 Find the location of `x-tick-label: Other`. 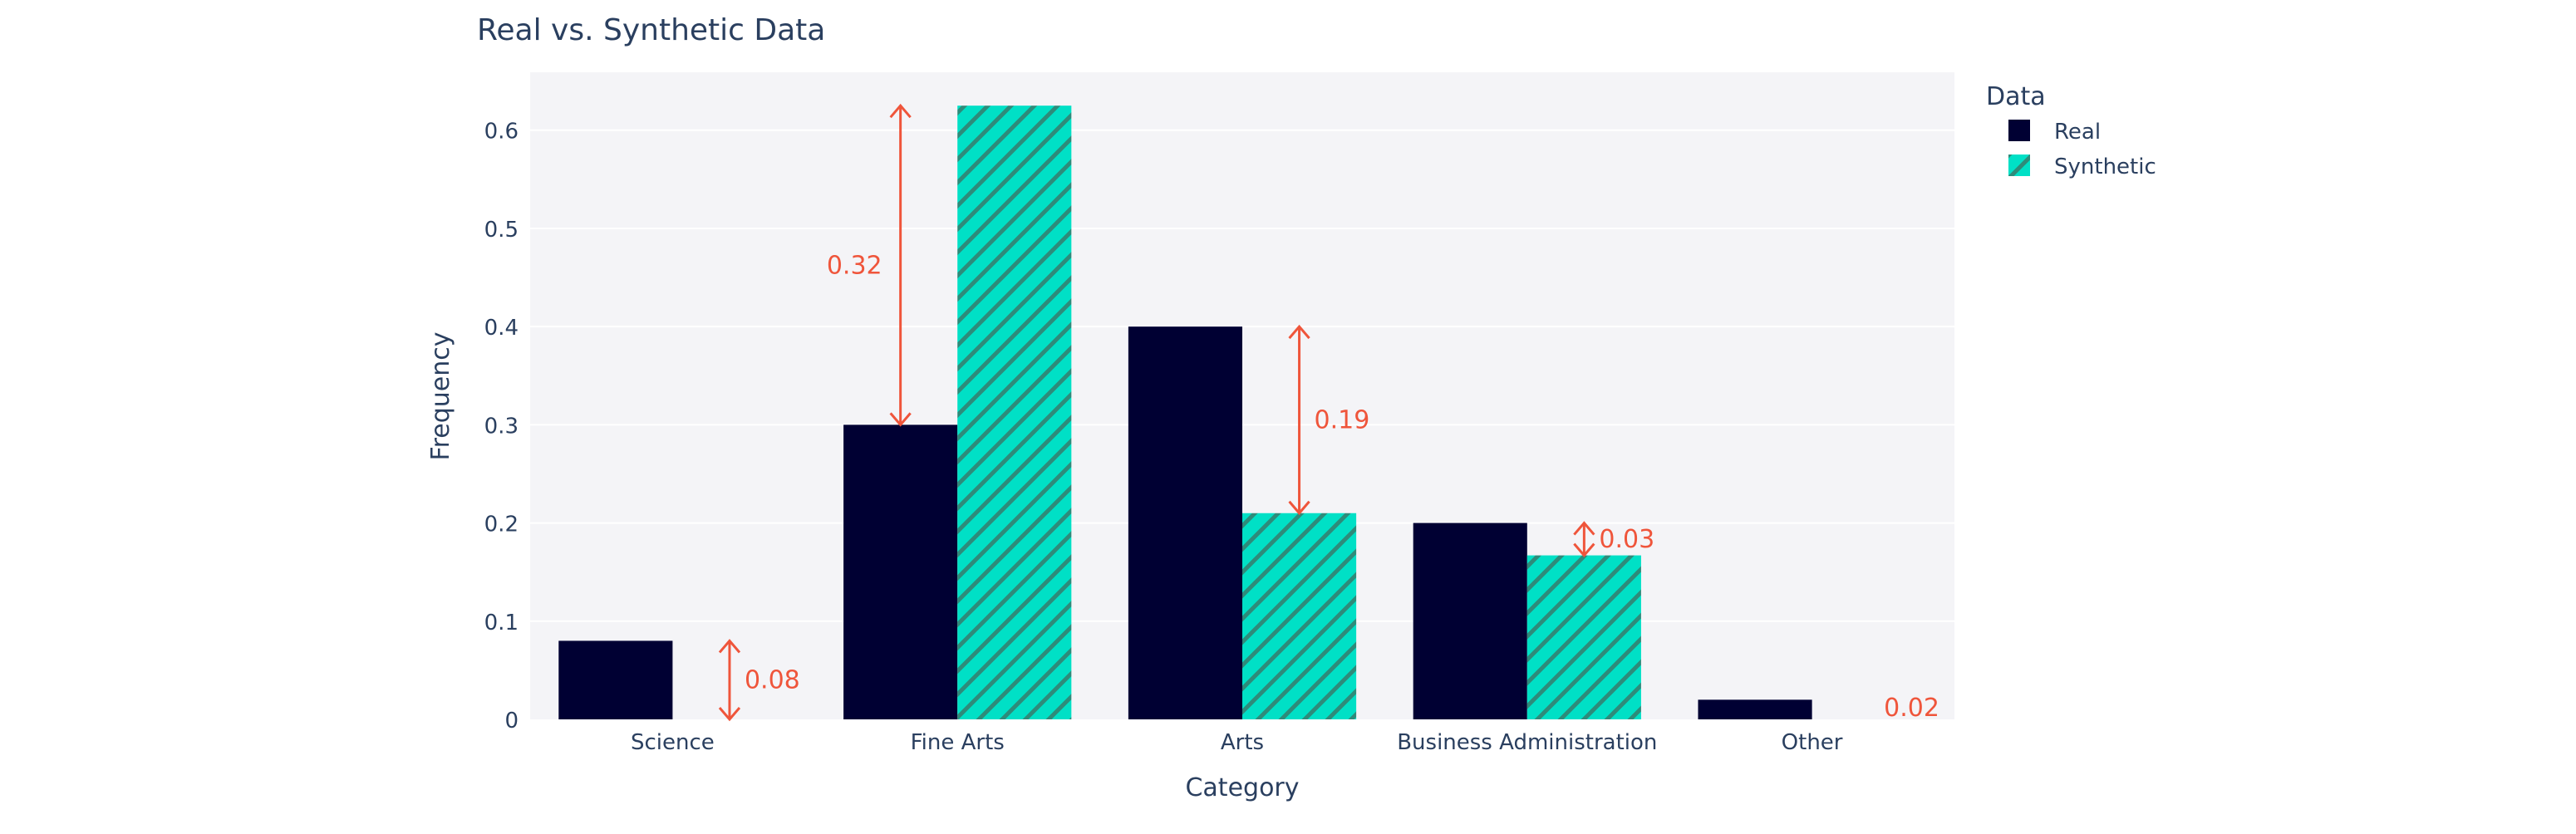

x-tick-label: Other is located at coordinates (1812, 743).